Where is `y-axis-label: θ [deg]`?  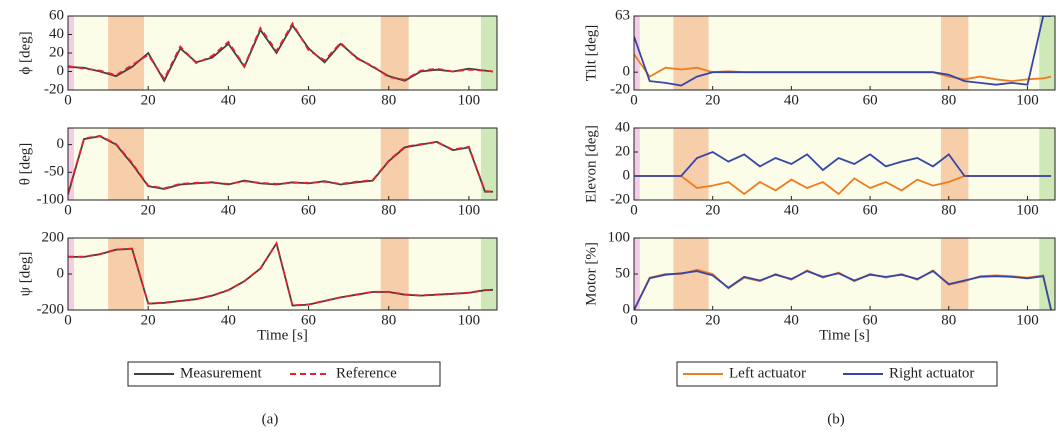 y-axis-label: θ [deg] is located at coordinates (25, 164).